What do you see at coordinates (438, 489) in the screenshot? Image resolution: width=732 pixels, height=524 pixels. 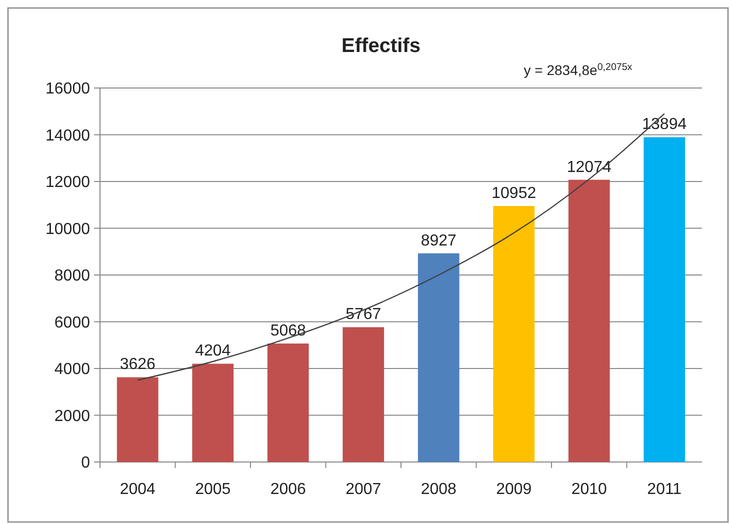 I see `x-tick-label: 2008` at bounding box center [438, 489].